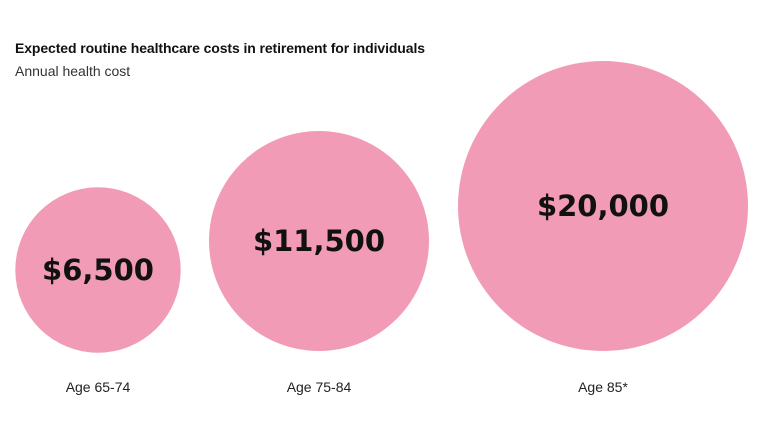  What do you see at coordinates (73, 71) in the screenshot?
I see `chart-subtitle: Annual health cost` at bounding box center [73, 71].